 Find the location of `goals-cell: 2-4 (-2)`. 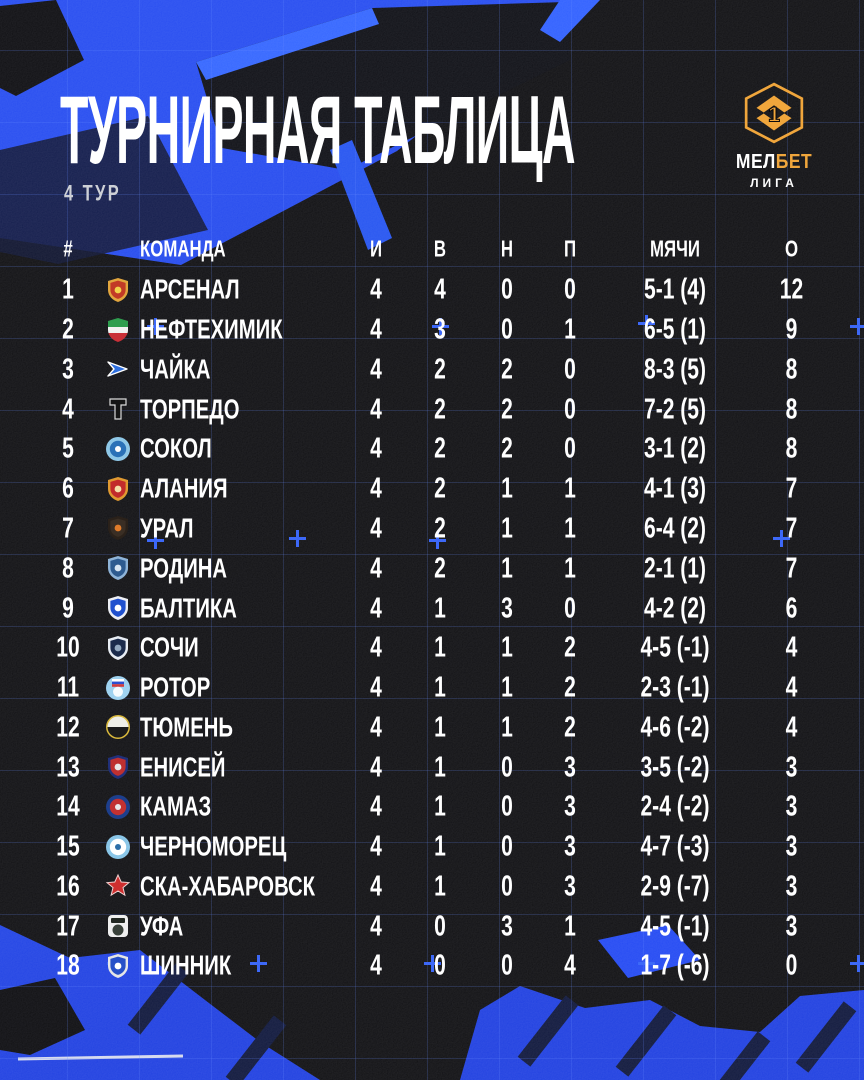

goals-cell: 2-4 (-2) is located at coordinates (675, 806).